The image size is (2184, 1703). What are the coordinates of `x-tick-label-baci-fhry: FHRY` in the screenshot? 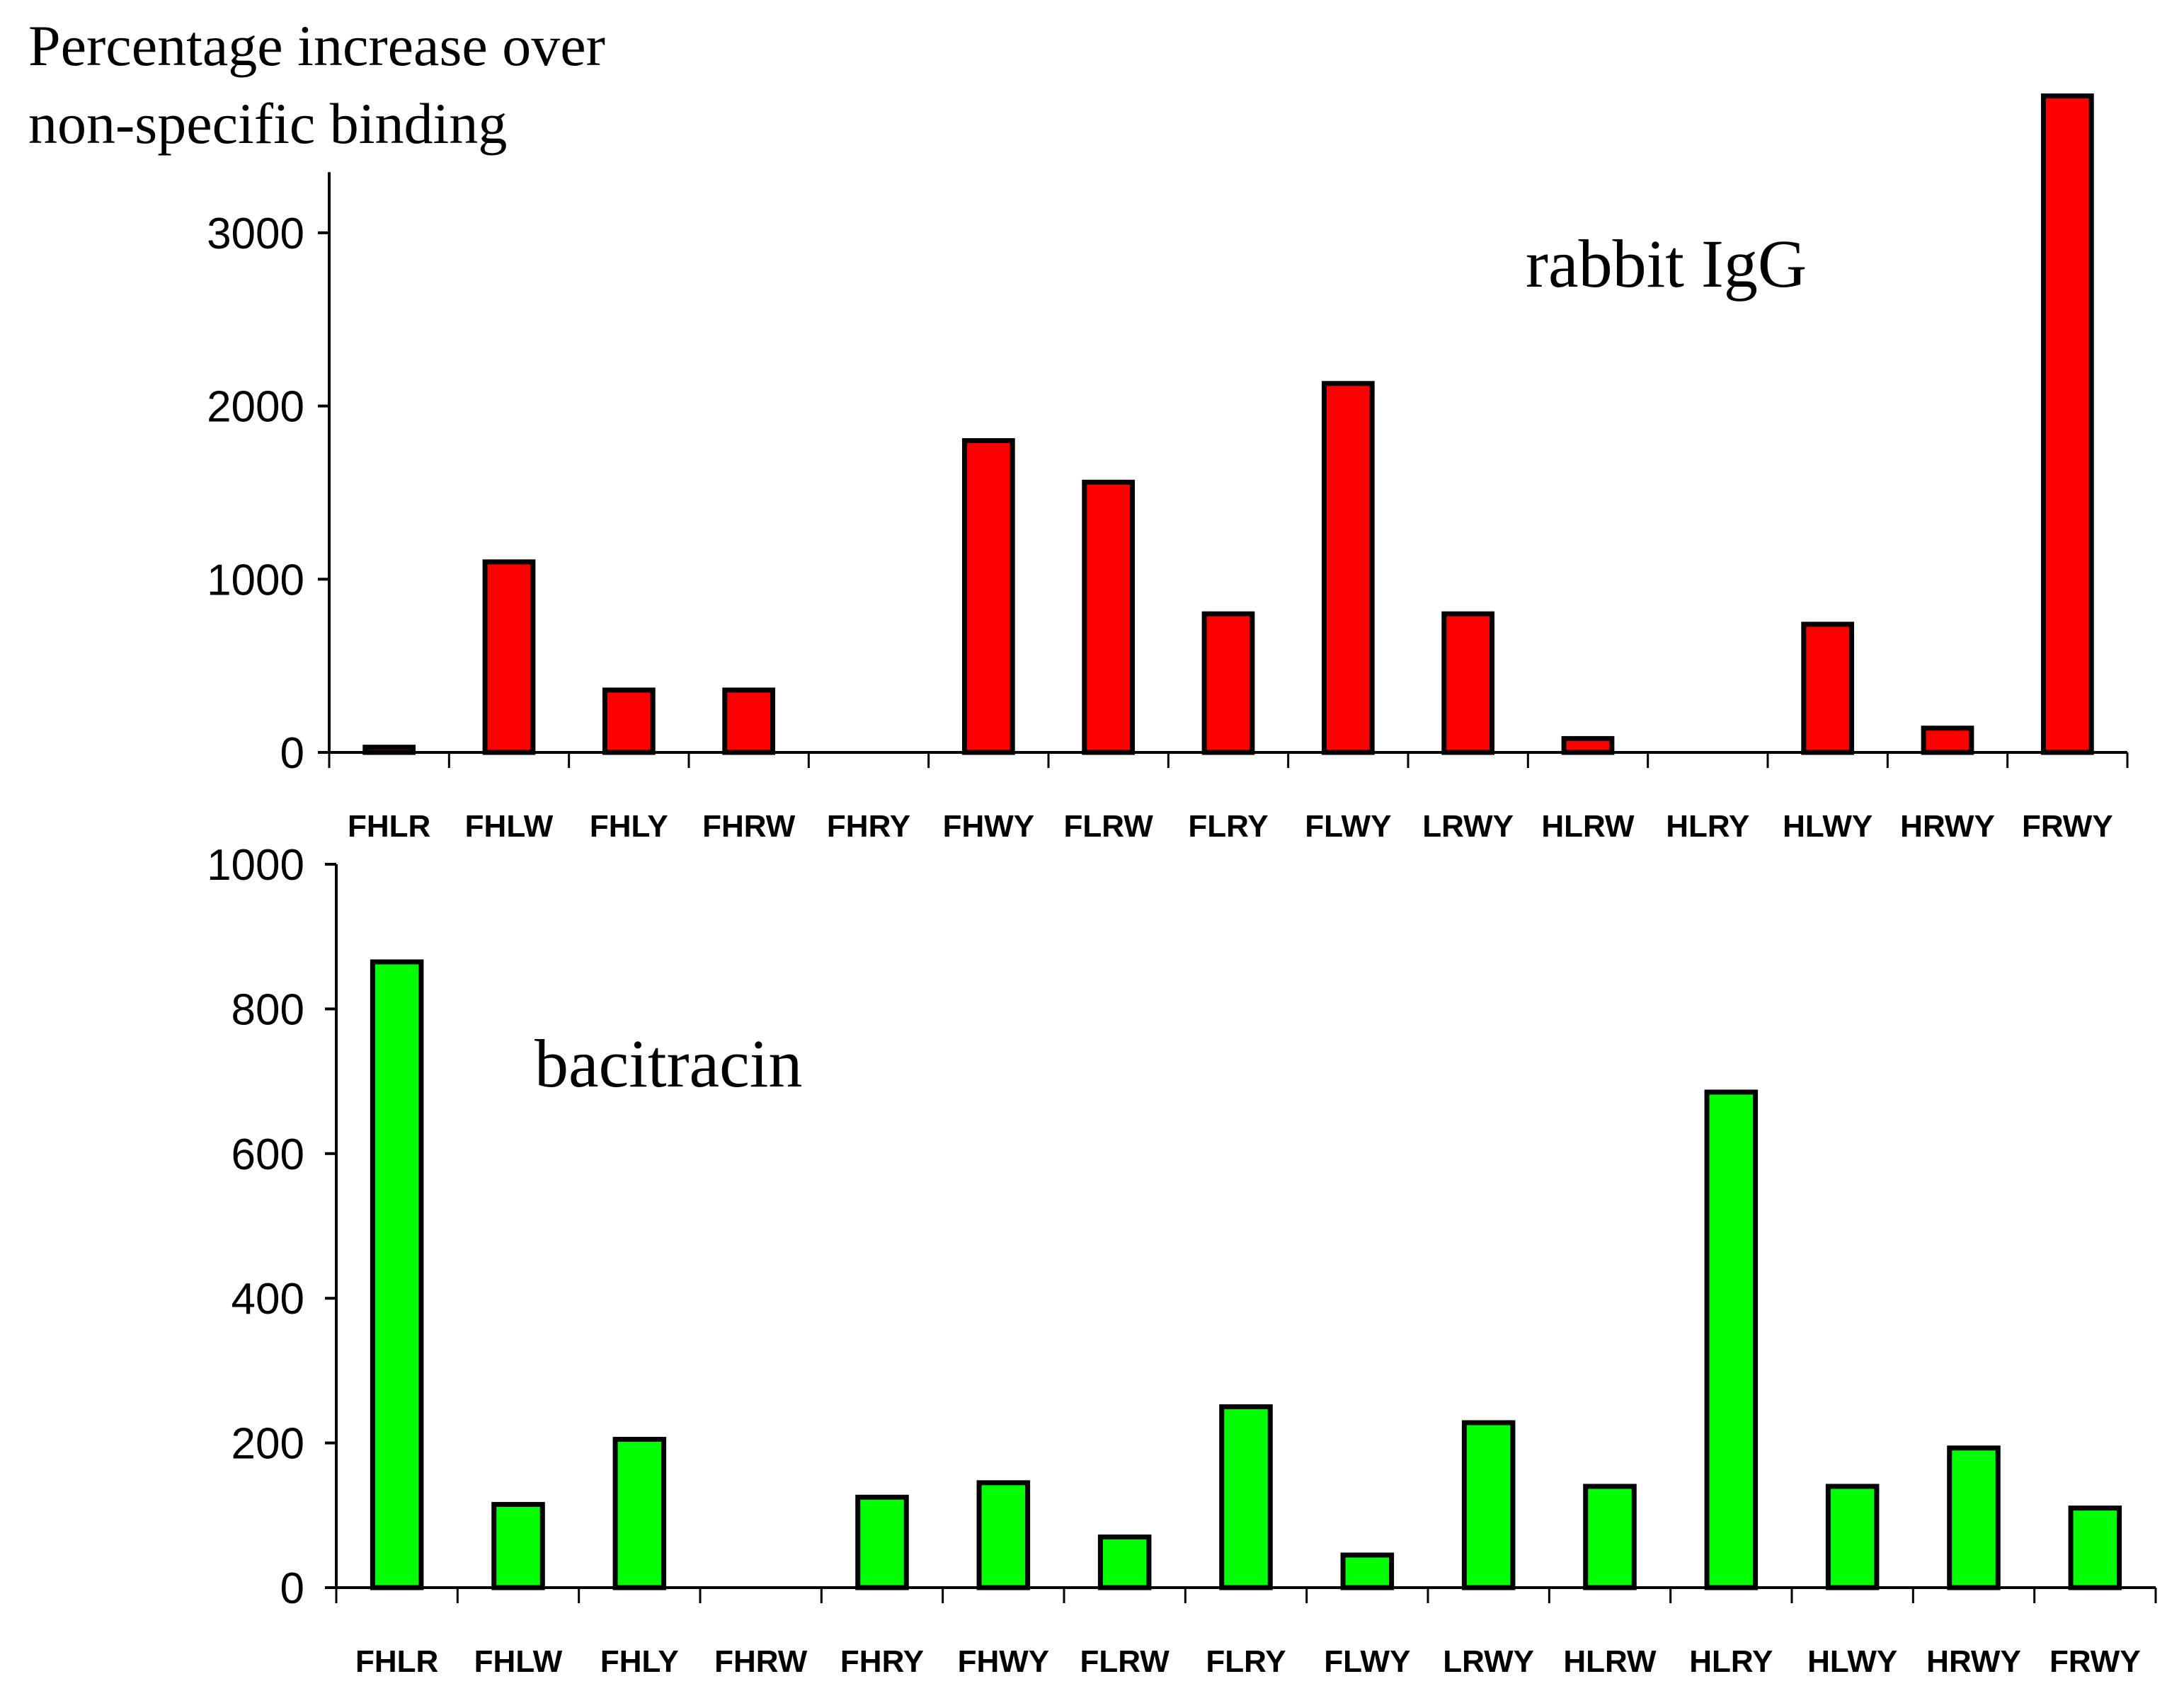 It's located at (882, 1661).